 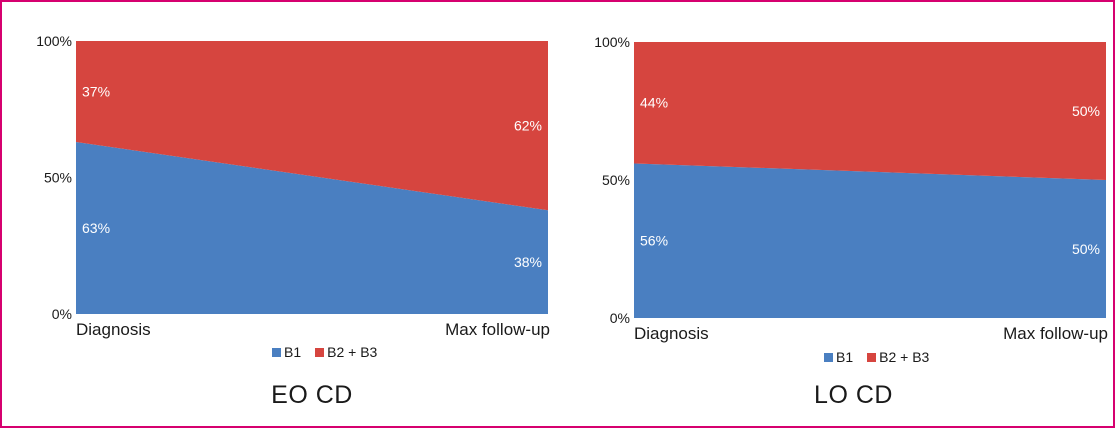 I want to click on data-label-b2-b3-diagnosis: 44%, so click(x=654, y=103).